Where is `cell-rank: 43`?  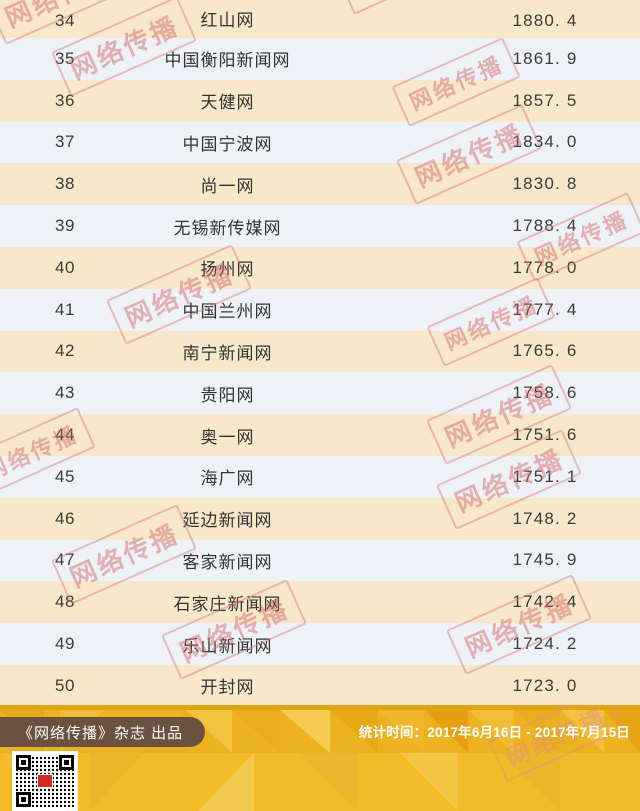 cell-rank: 43 is located at coordinates (65, 393).